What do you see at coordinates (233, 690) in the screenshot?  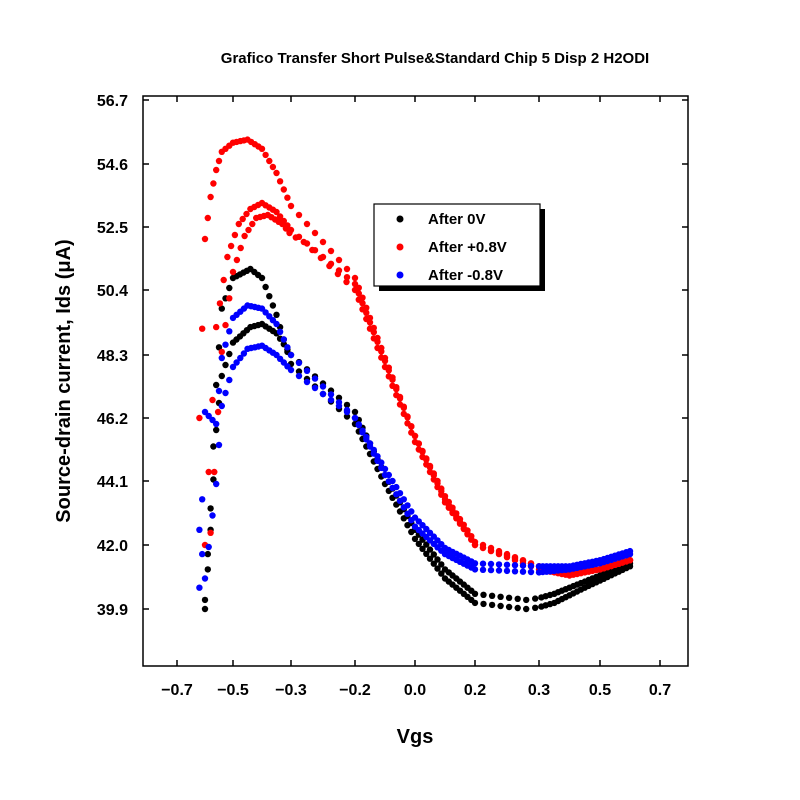 I see `x-tick-label: −0.5` at bounding box center [233, 690].